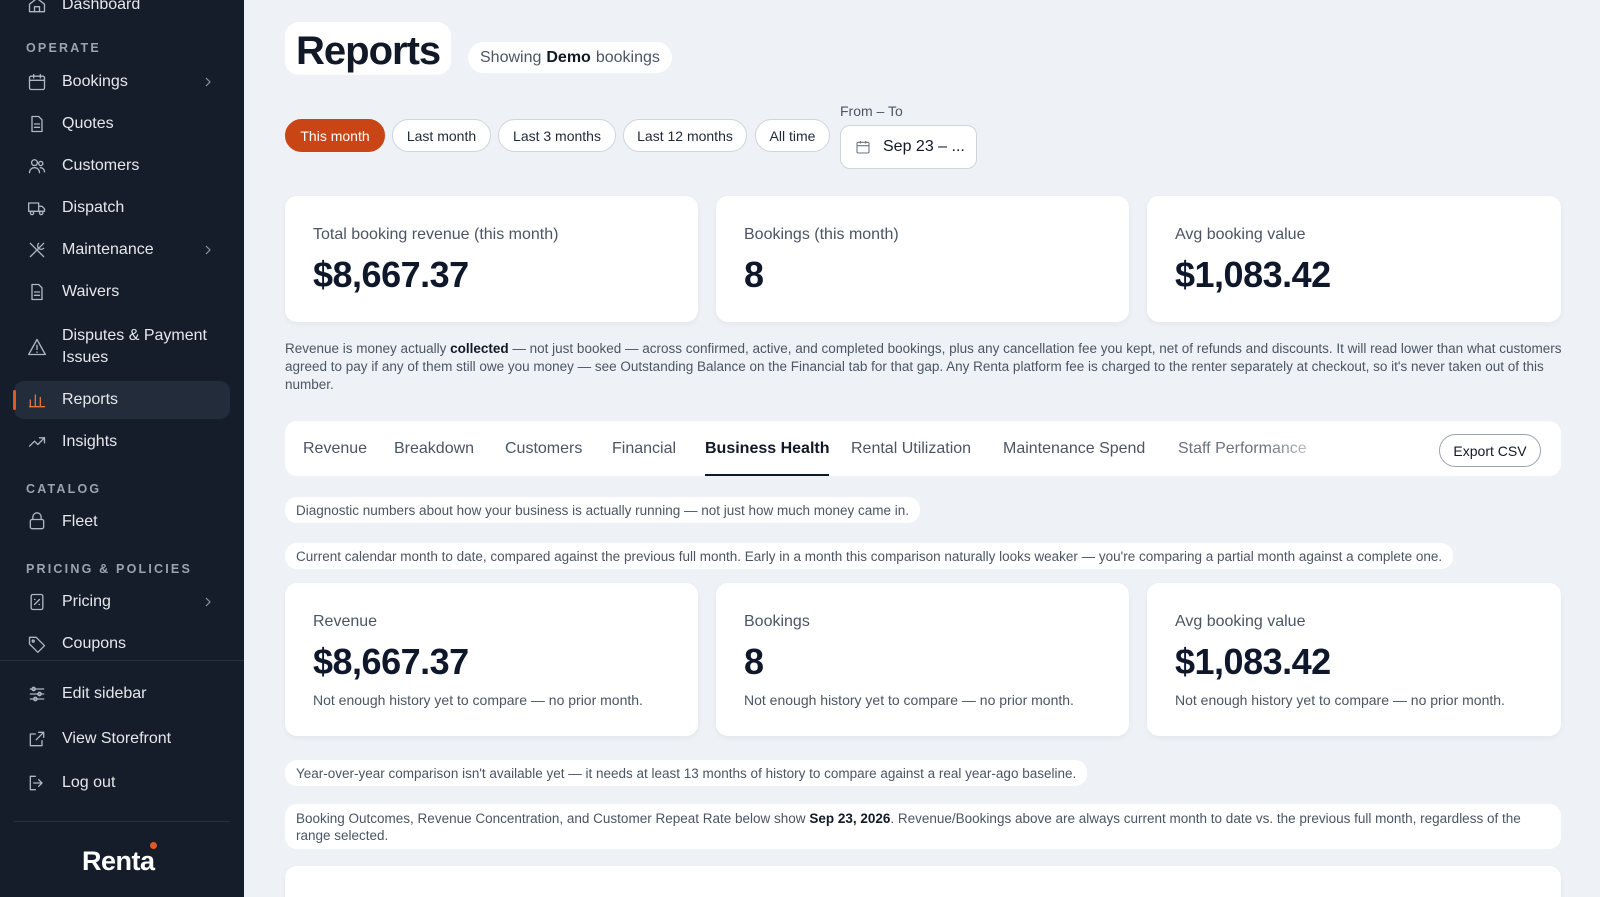 This screenshot has height=897, width=1600. Describe the element at coordinates (108, 249) in the screenshot. I see `sidebar-item-label: Maintenance` at that location.